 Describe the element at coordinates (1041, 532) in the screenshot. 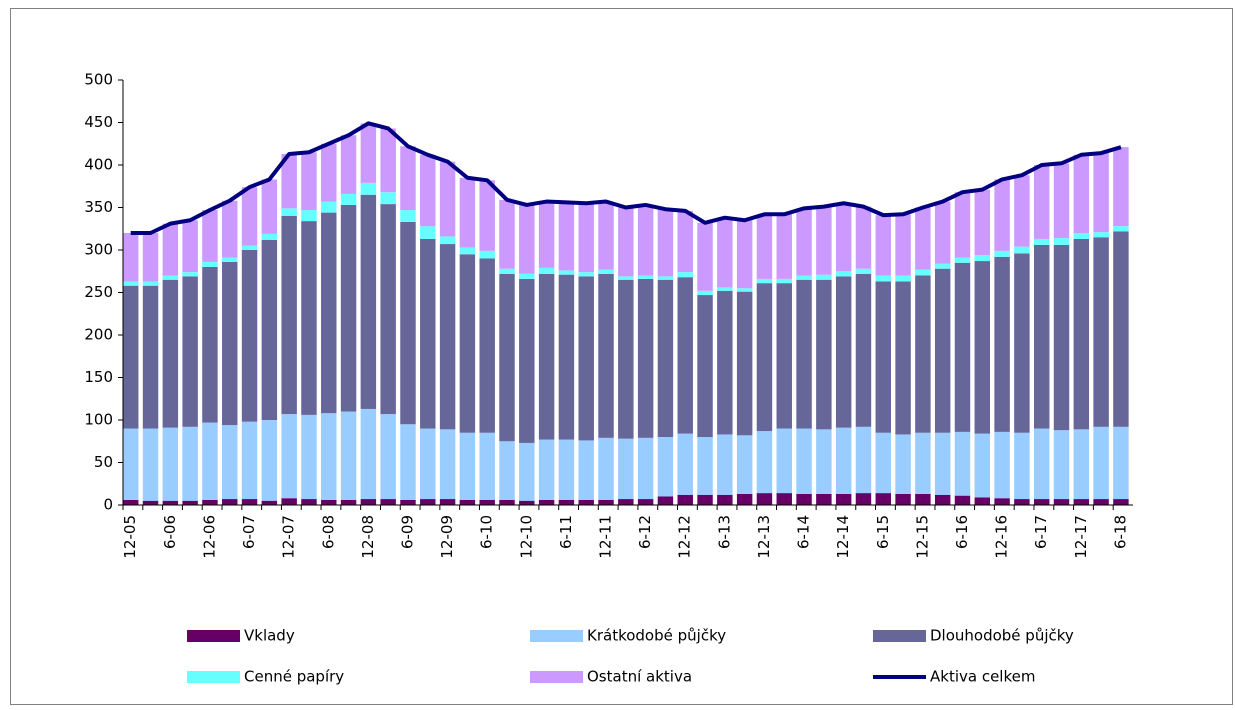

I see `x-tick-label: 6-17` at that location.